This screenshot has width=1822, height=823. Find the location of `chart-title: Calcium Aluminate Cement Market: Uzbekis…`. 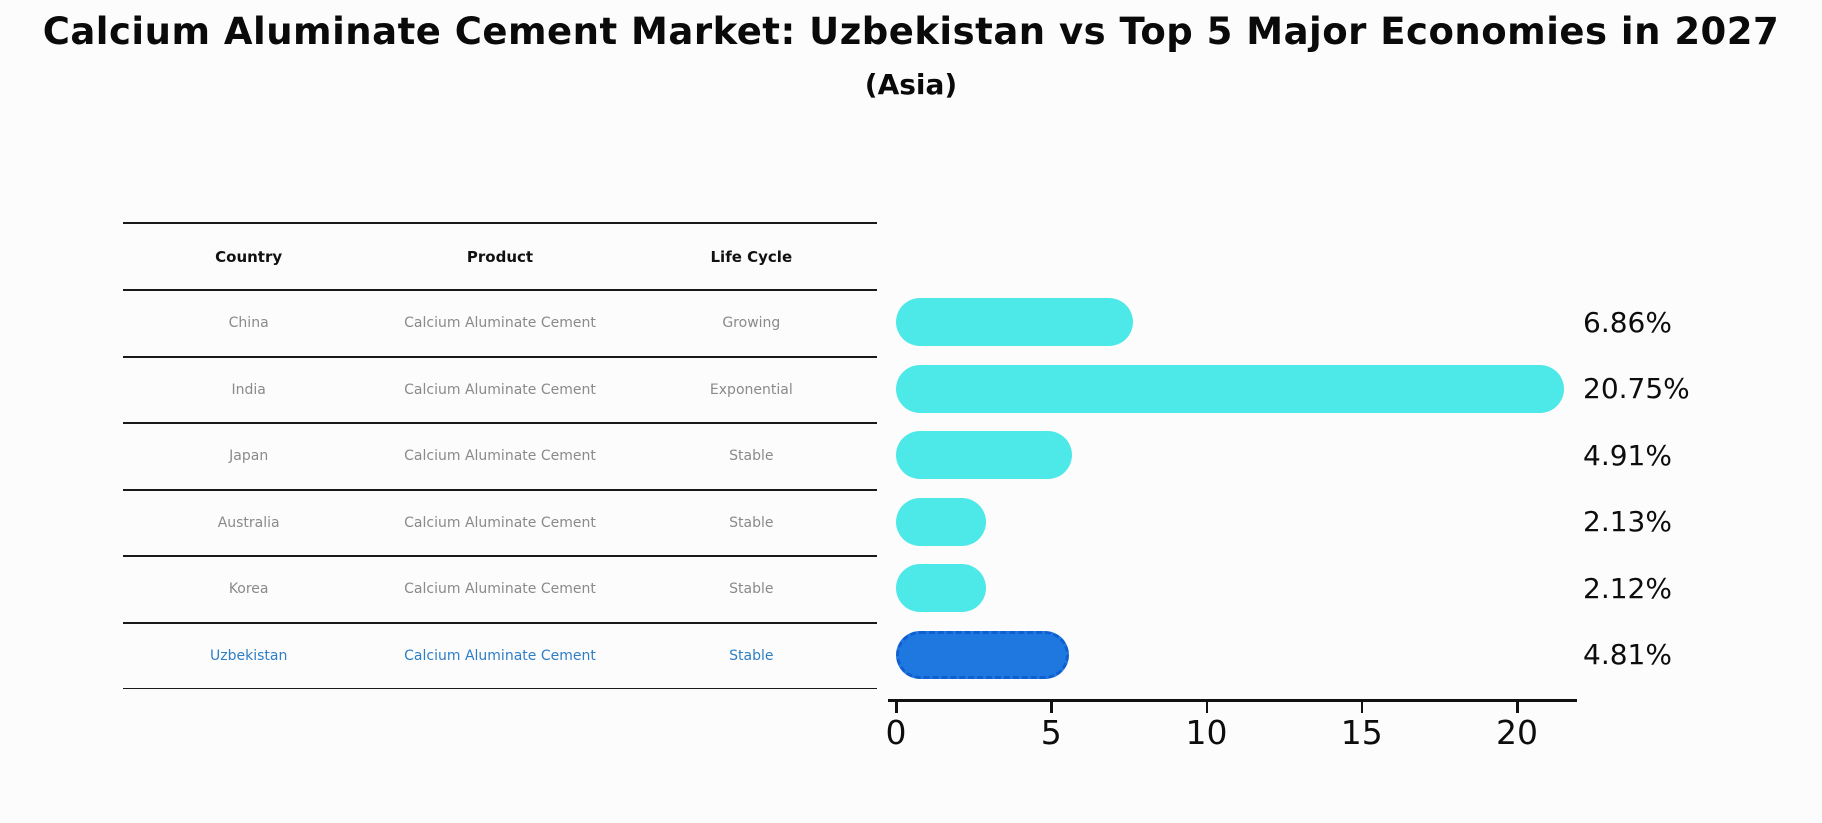

chart-title: Calcium Aluminate Cement Market: Uzbekis… is located at coordinates (911, 31).